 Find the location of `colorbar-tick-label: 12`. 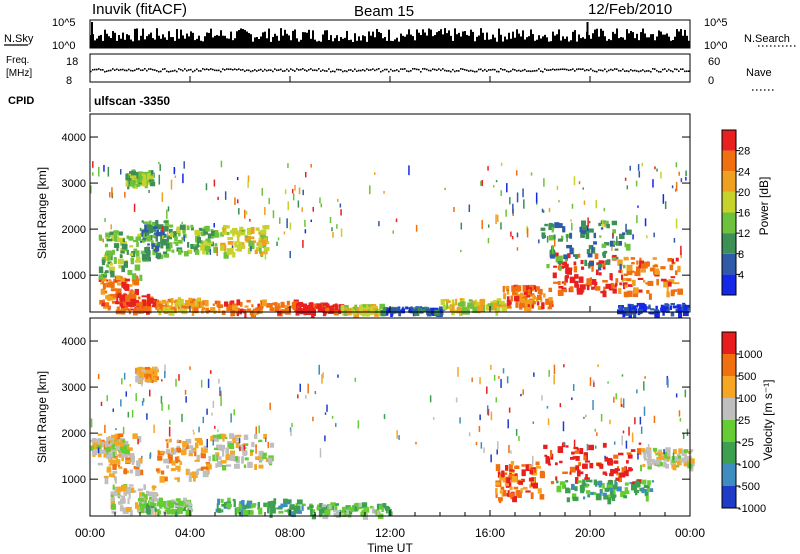

colorbar-tick-label: 12 is located at coordinates (744, 234).